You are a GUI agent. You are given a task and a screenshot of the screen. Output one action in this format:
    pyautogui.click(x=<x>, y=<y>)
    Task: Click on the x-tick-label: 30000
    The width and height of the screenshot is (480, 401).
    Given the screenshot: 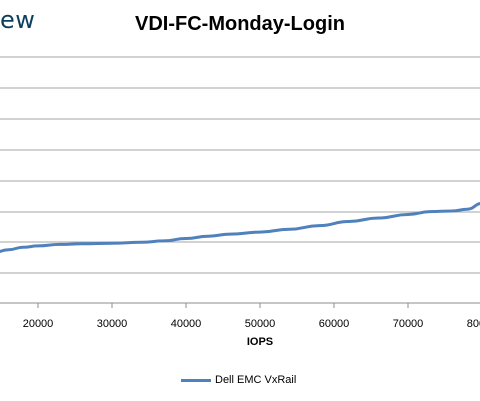 What is the action you would take?
    pyautogui.click(x=112, y=324)
    